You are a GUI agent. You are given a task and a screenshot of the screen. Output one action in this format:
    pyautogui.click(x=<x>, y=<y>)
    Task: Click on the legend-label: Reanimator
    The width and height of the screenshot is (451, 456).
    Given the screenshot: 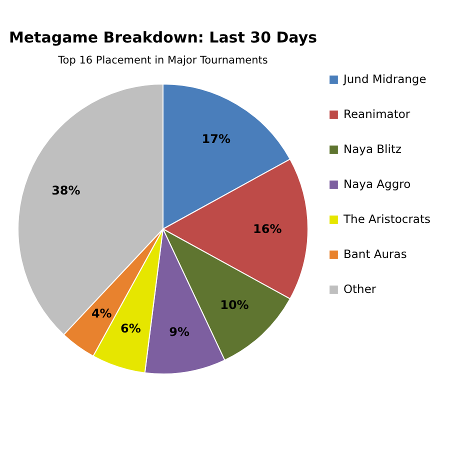 What is the action you would take?
    pyautogui.click(x=377, y=113)
    